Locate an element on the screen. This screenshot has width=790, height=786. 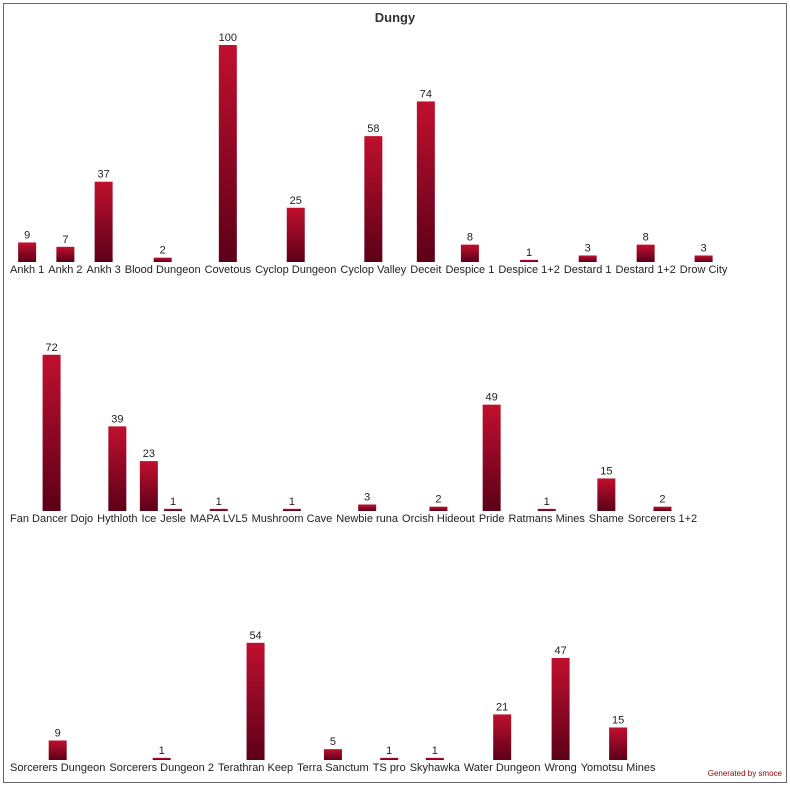
data-label: 5 is located at coordinates (333, 742).